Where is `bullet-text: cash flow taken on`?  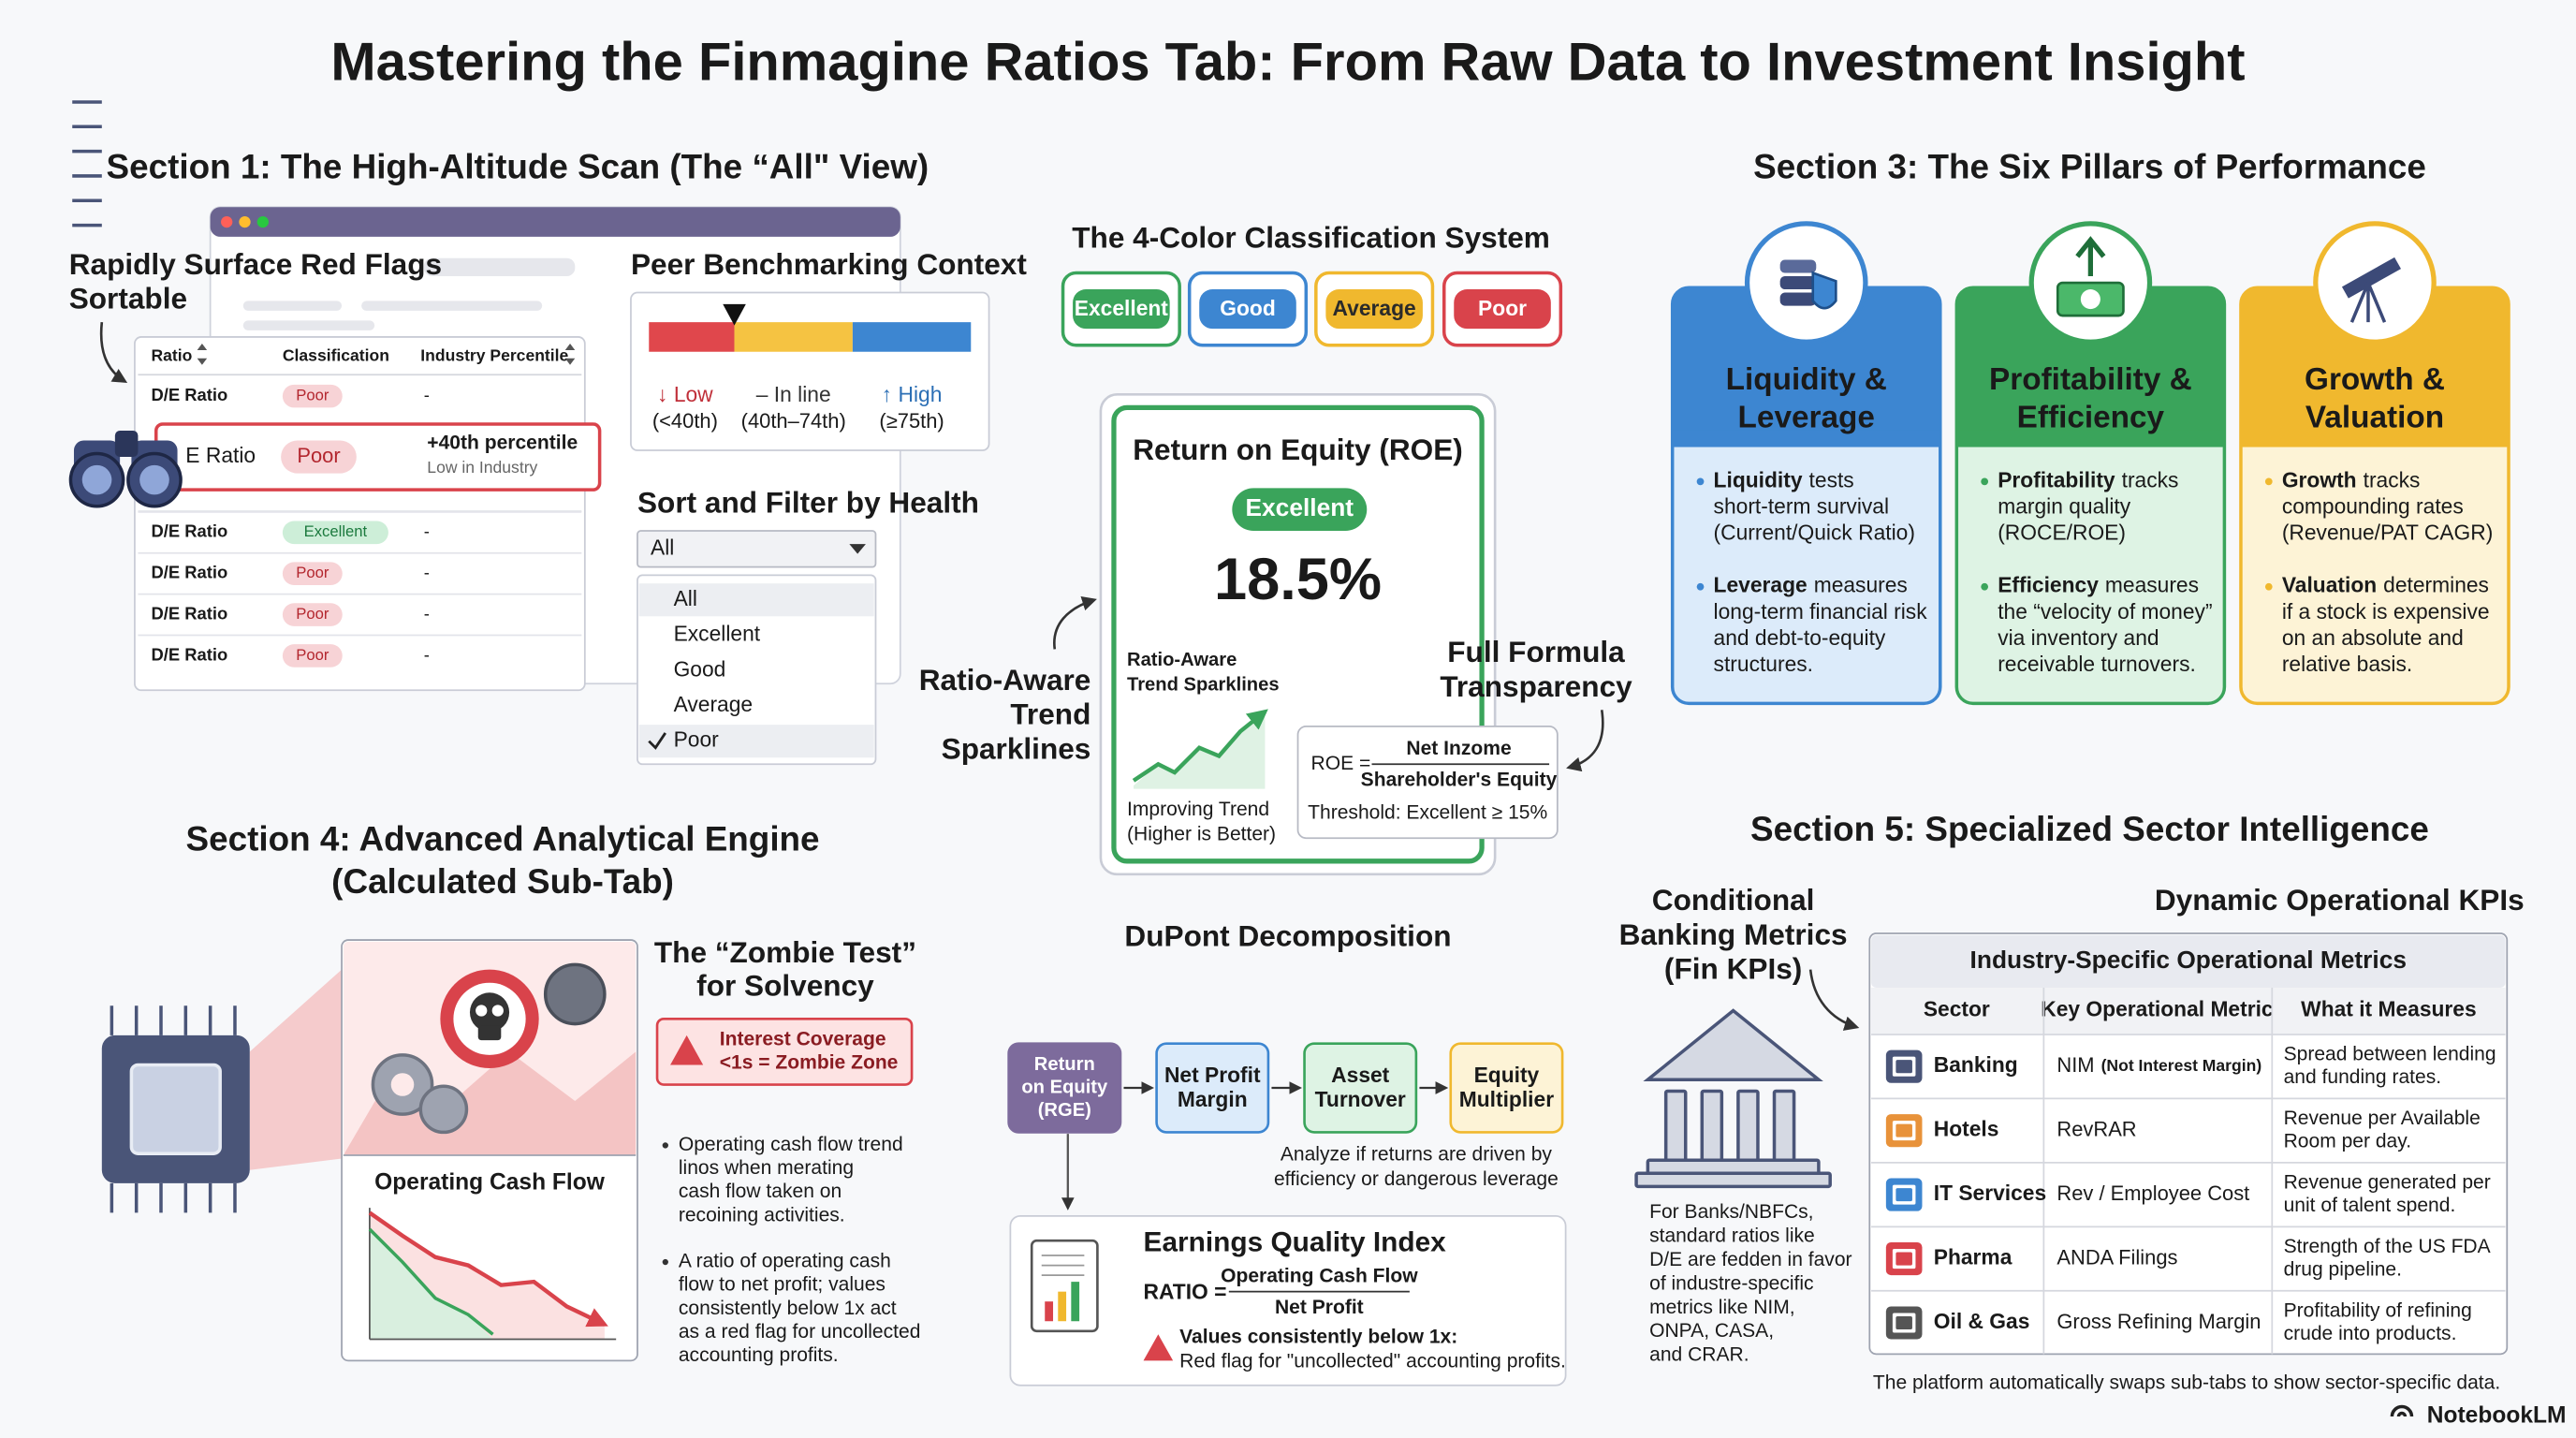 bullet-text: cash flow taken on is located at coordinates (760, 1191).